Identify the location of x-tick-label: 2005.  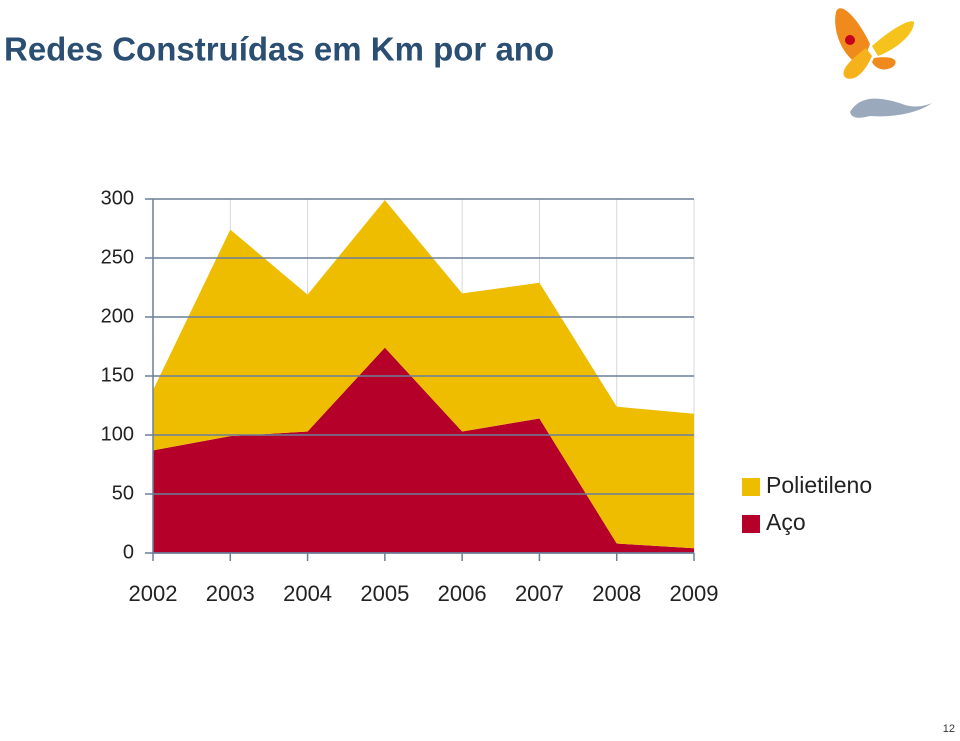
(384, 593).